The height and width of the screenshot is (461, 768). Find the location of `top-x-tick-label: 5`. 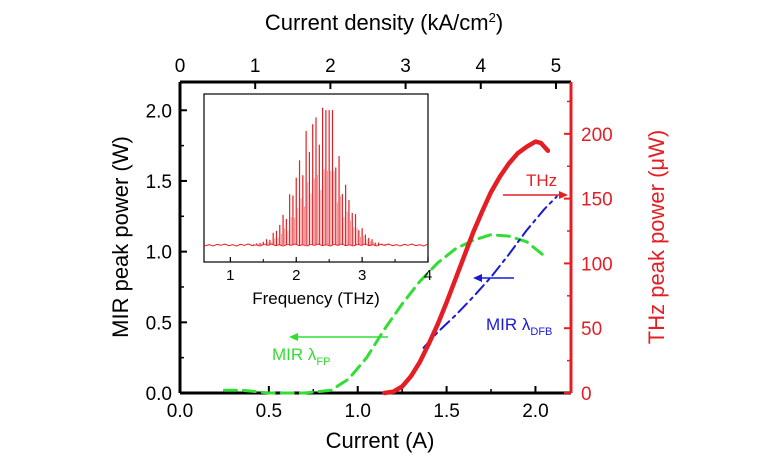

top-x-tick-label: 5 is located at coordinates (556, 66).